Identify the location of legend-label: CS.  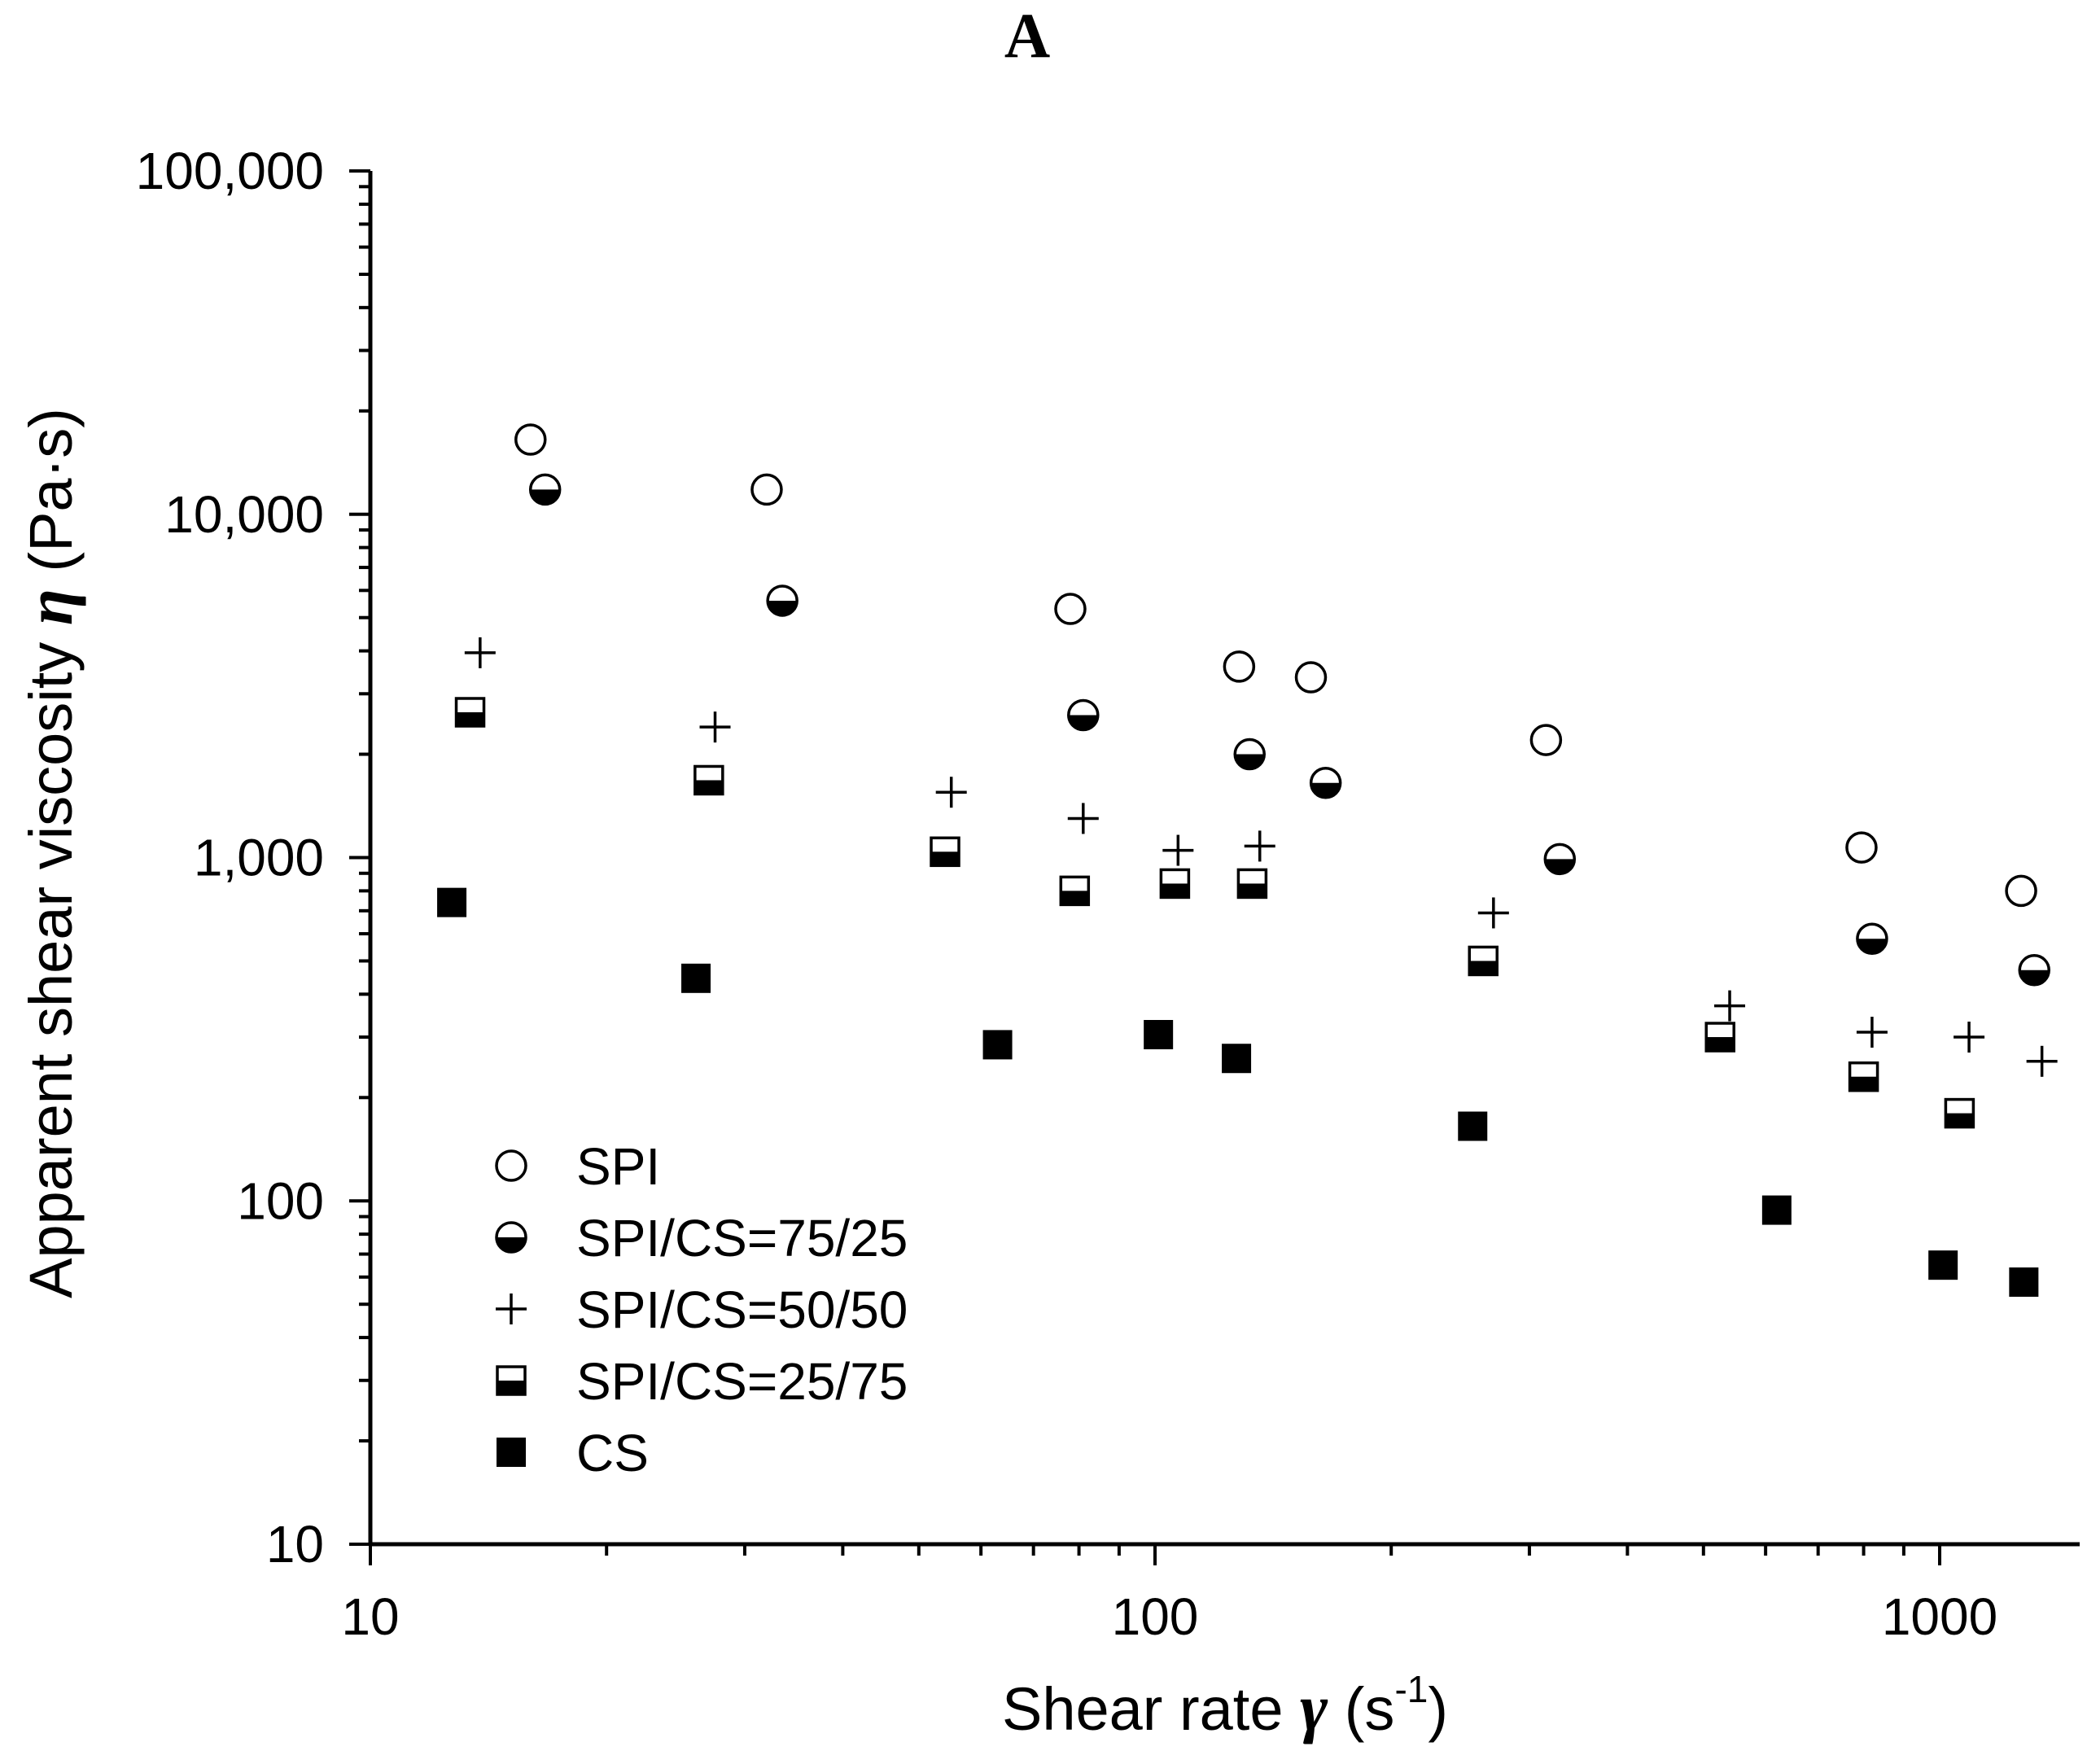
(612, 1453).